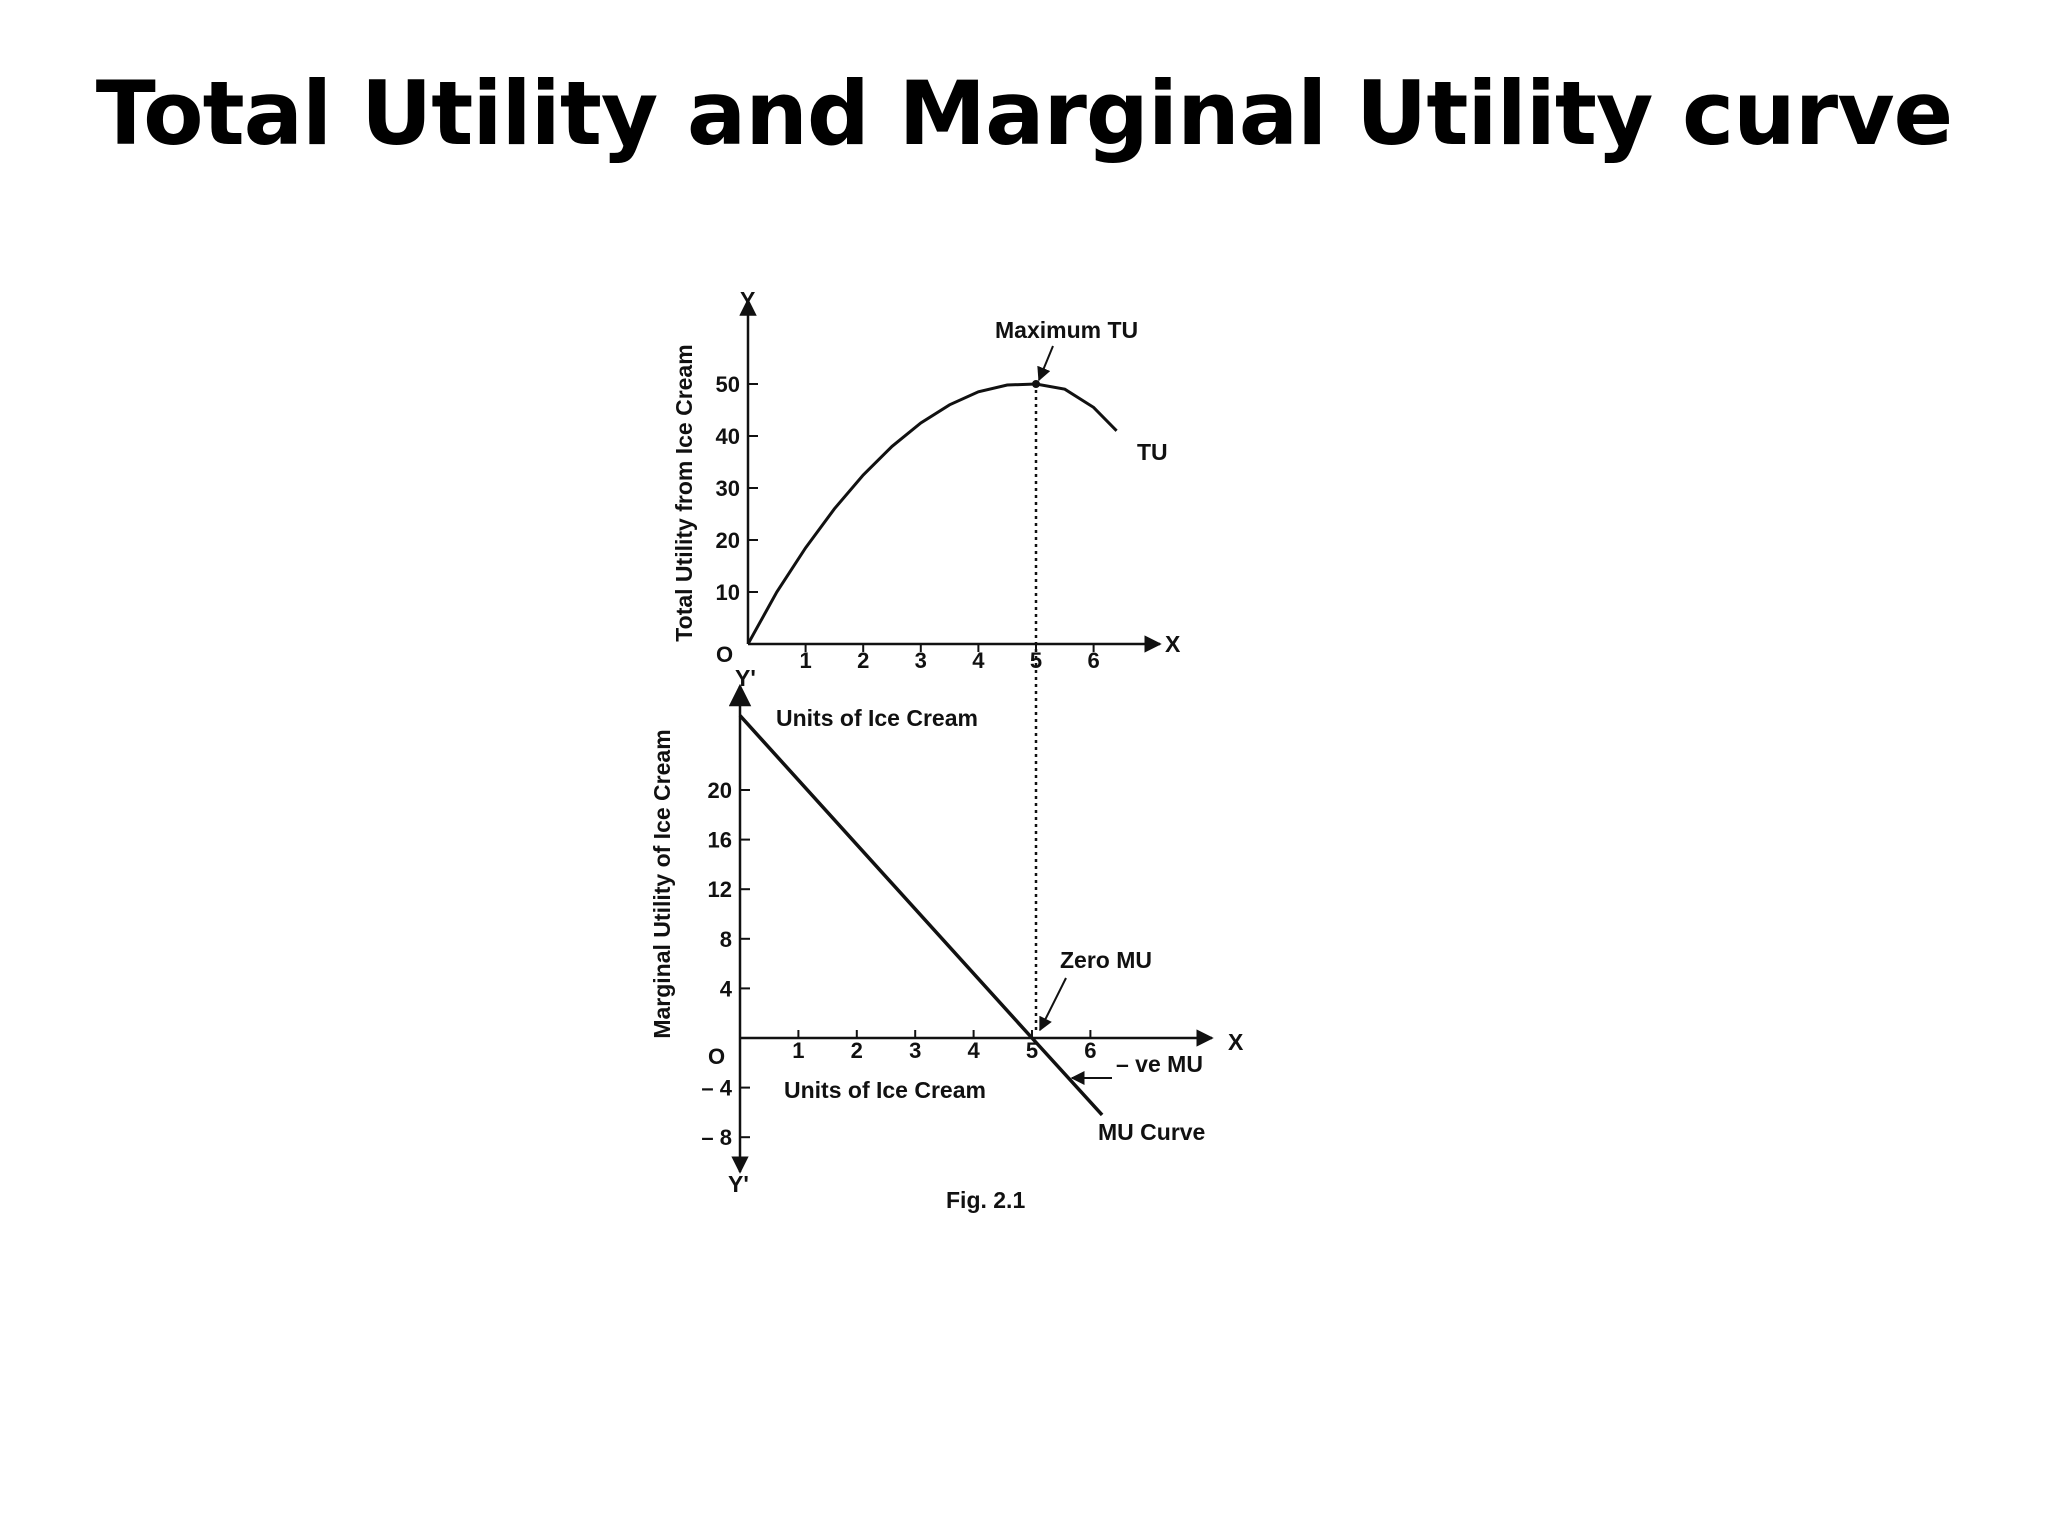 The width and height of the screenshot is (2048, 1536). I want to click on mu-curve, so click(921, 915).